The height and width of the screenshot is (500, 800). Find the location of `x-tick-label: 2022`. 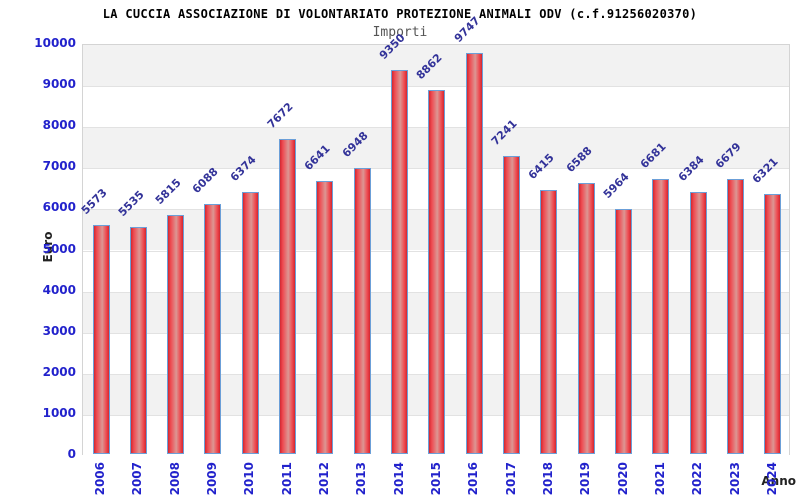

x-tick-label: 2022 is located at coordinates (697, 479).